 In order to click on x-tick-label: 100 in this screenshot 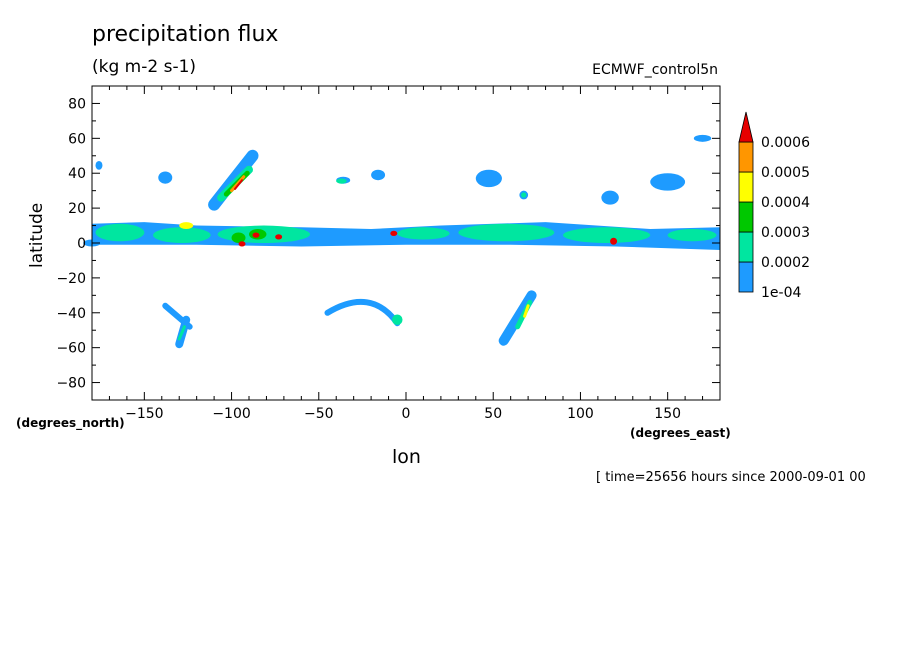, I will do `click(580, 414)`.